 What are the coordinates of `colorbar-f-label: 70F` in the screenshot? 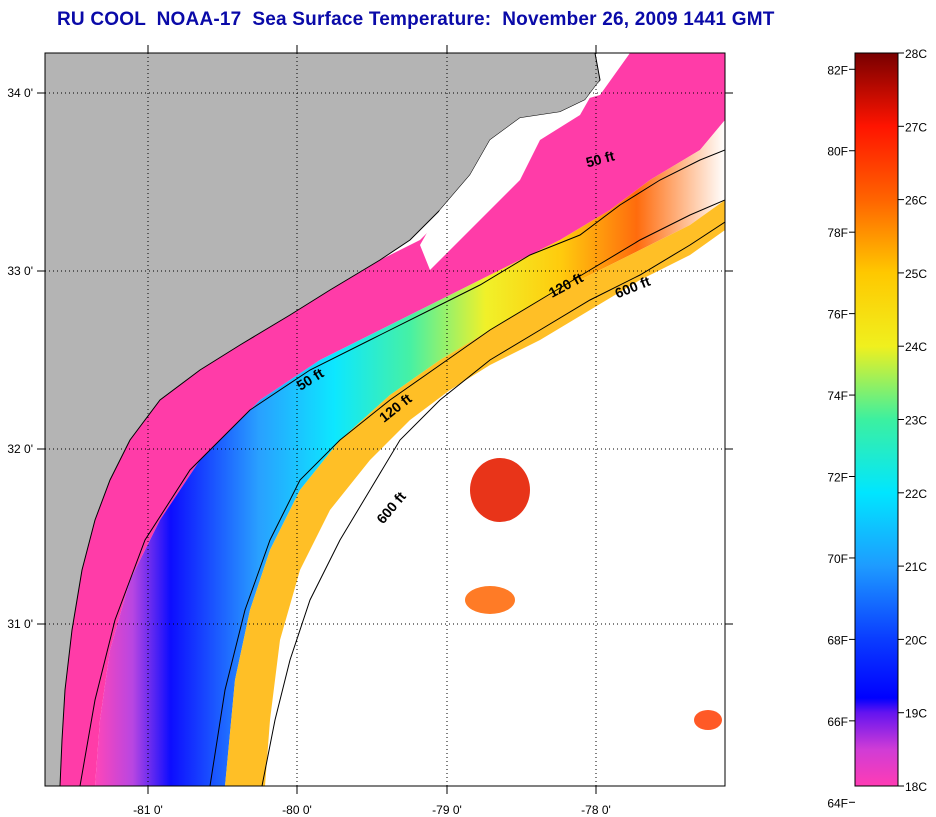 It's located at (837, 559).